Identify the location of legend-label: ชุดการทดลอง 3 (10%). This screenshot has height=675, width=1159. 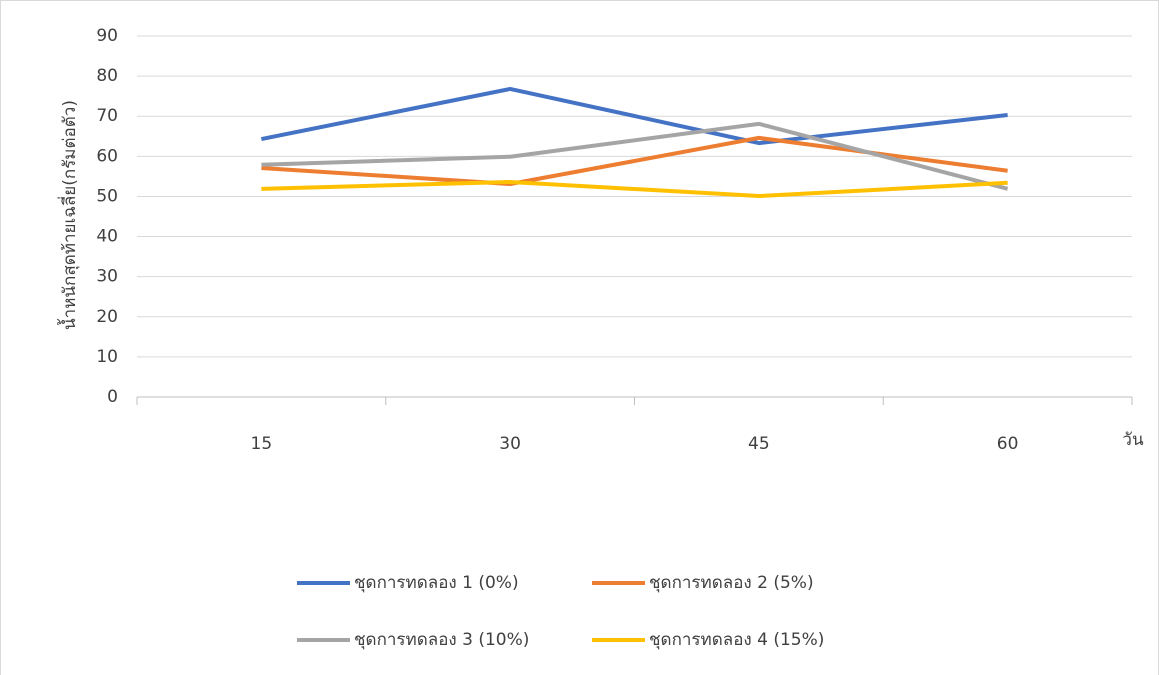
(441, 640).